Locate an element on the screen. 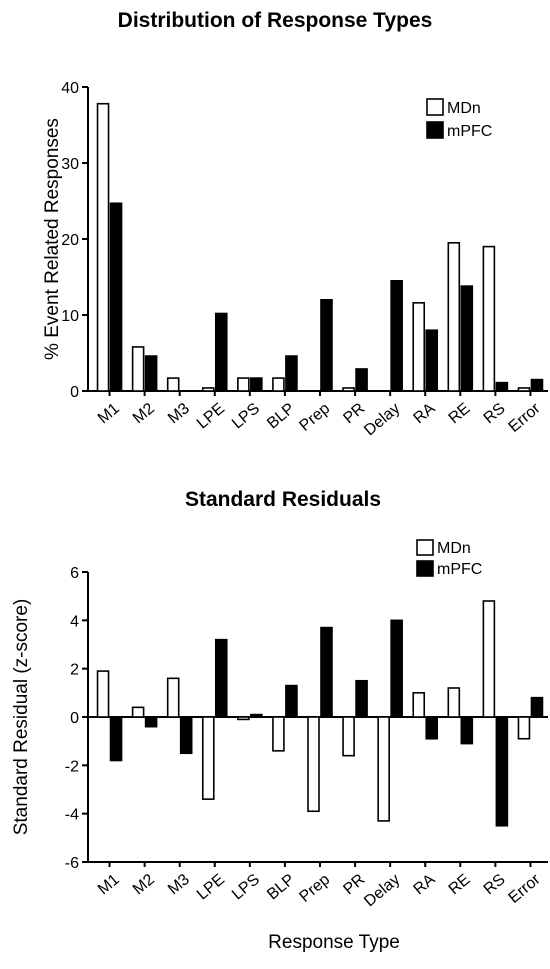 This screenshot has width=550, height=969. y-tick-label: -6 is located at coordinates (72, 863).